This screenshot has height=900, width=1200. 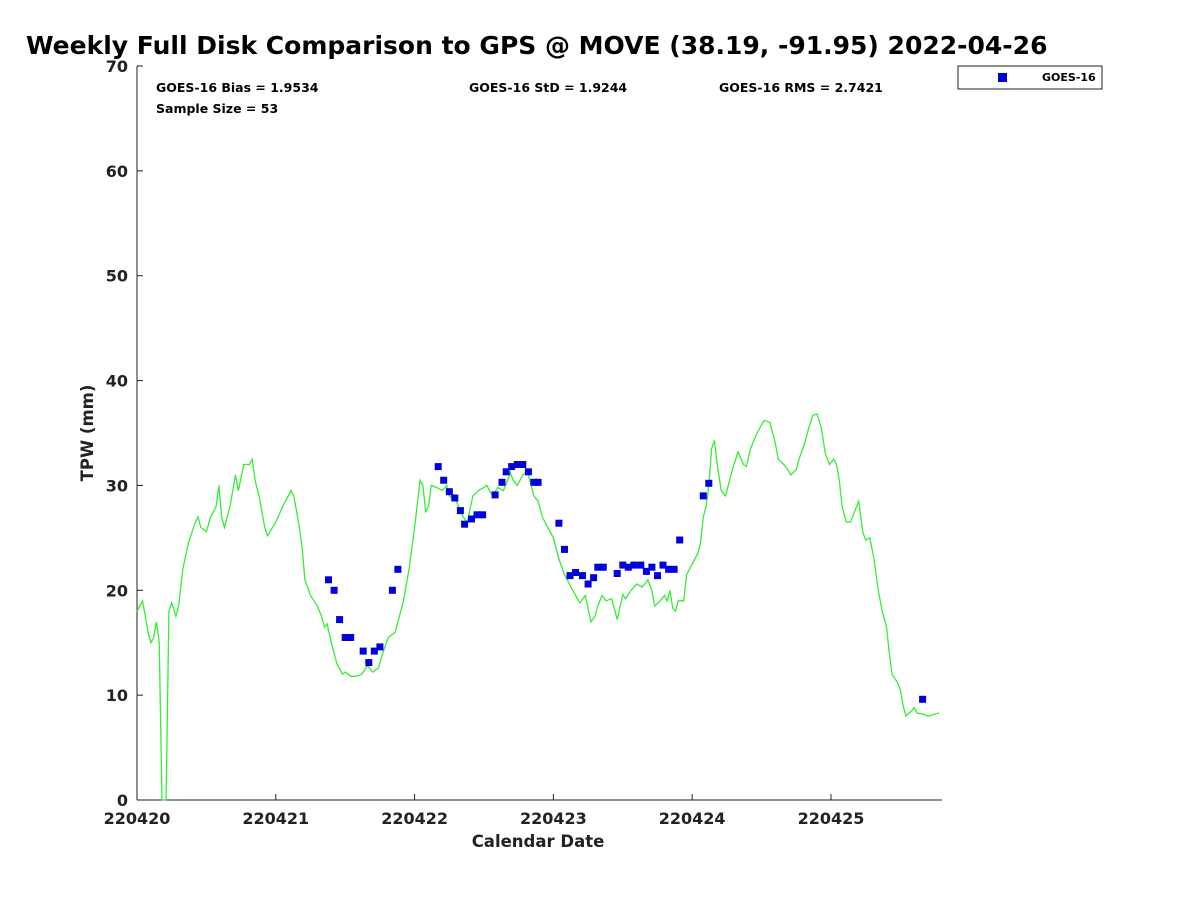 What do you see at coordinates (538, 841) in the screenshot?
I see `x-axis-label: Calendar Date` at bounding box center [538, 841].